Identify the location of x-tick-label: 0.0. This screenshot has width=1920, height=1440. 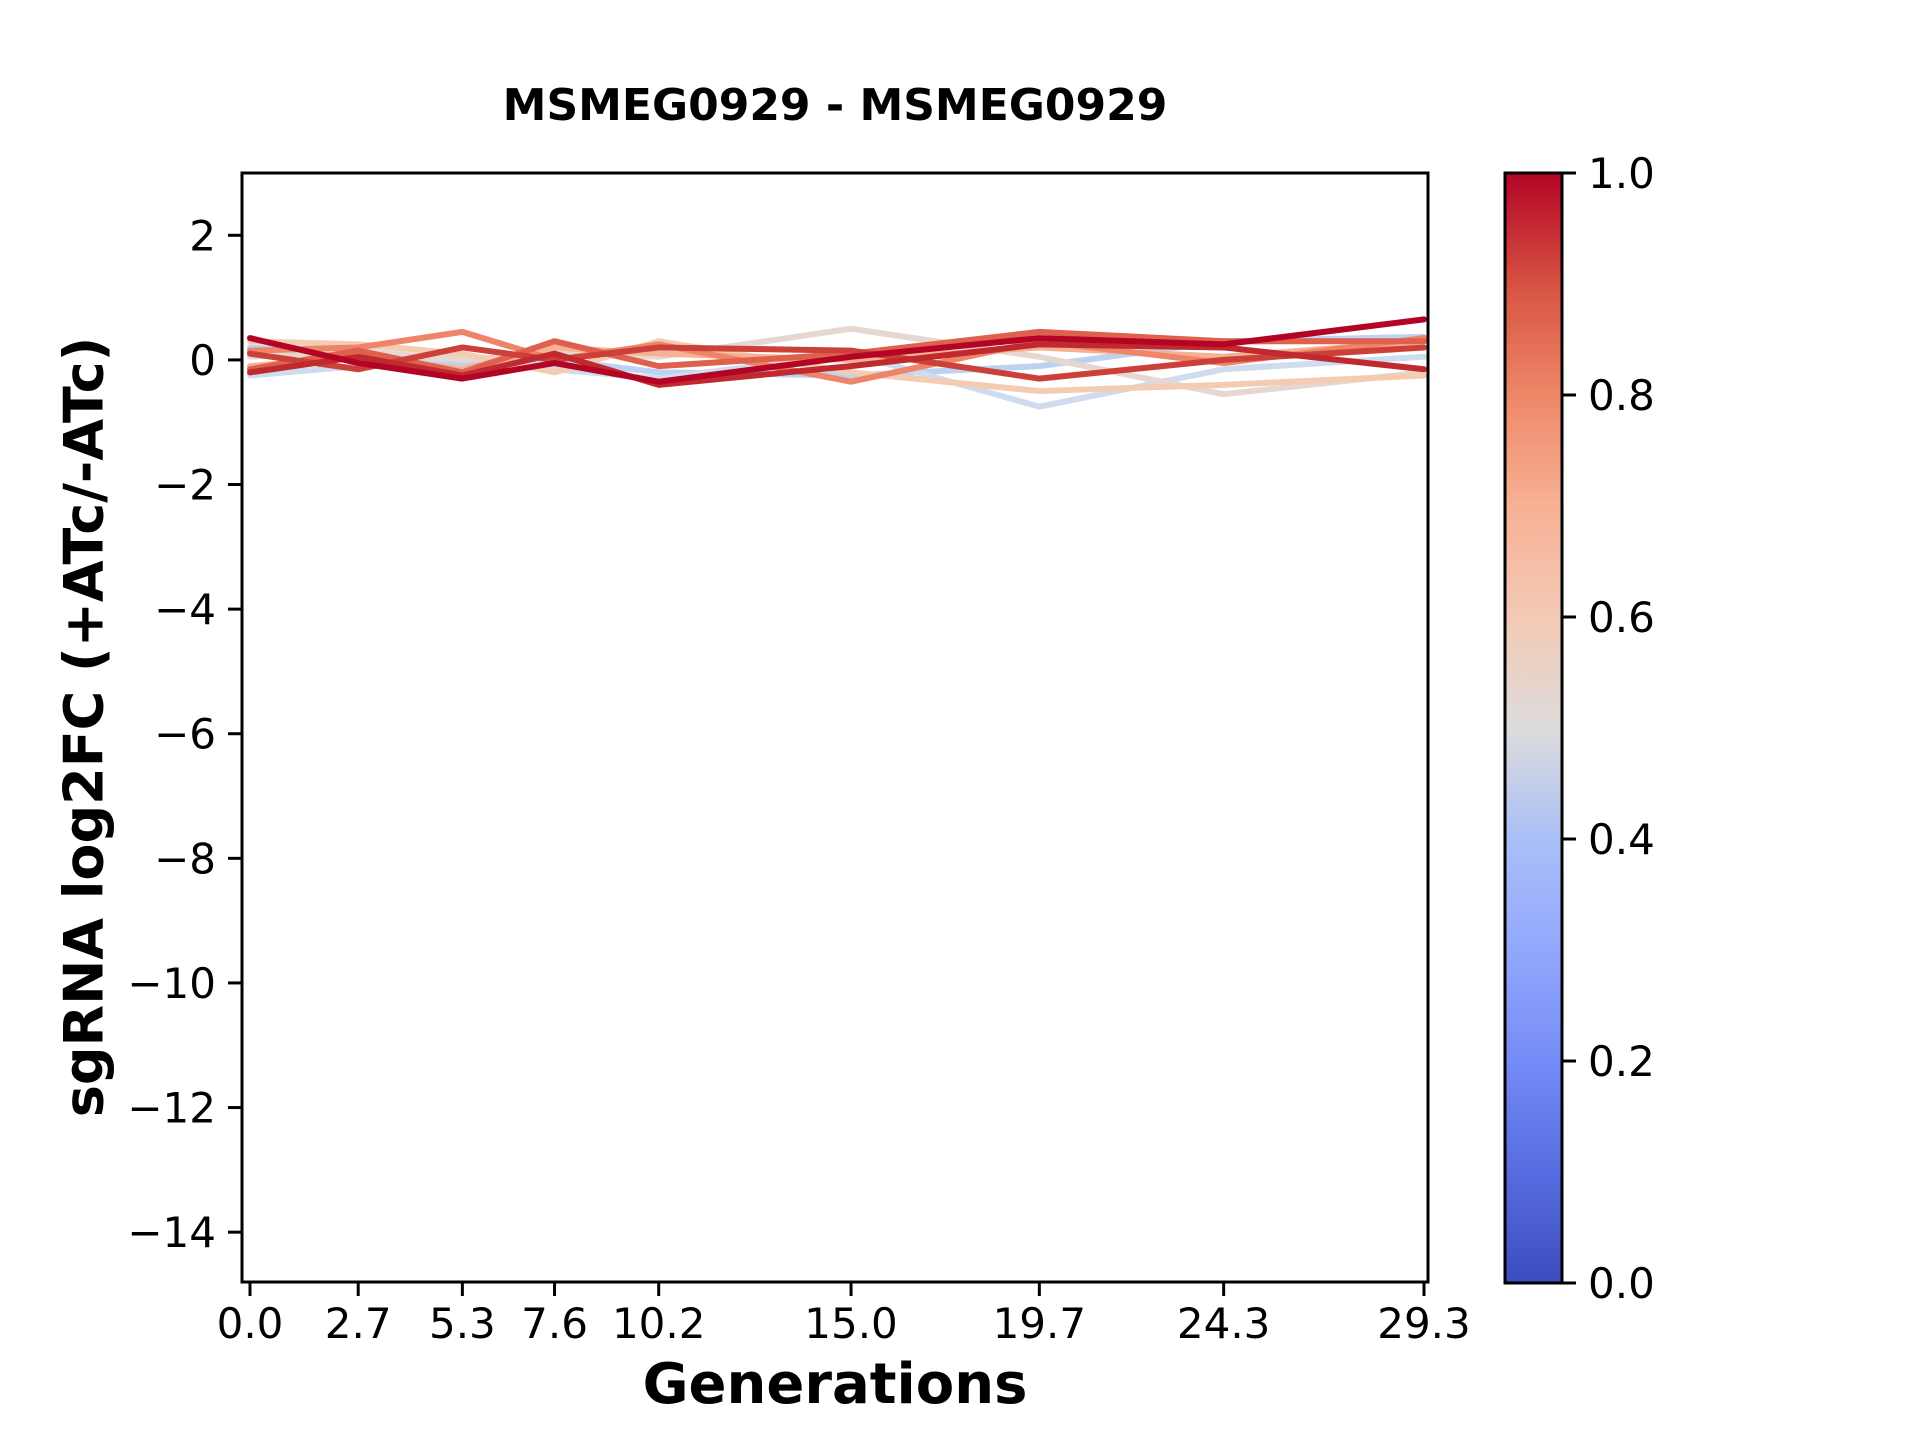
(250, 1323).